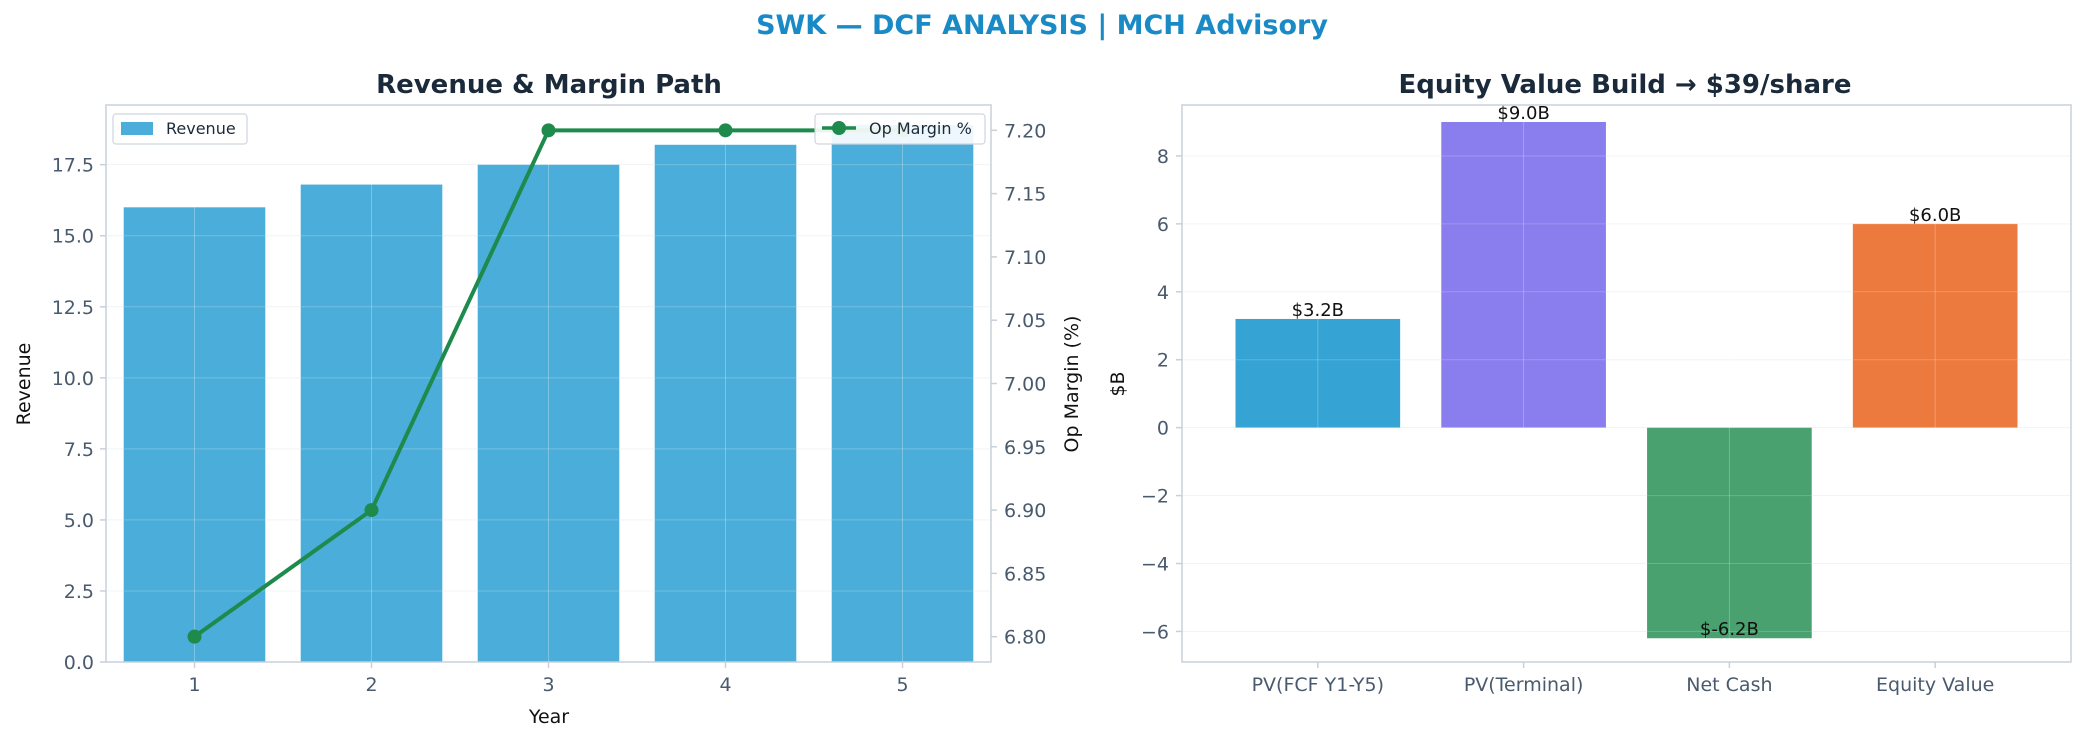 The image size is (2084, 742). I want to click on op-margin-ytick-label: 7.15, so click(1025, 195).